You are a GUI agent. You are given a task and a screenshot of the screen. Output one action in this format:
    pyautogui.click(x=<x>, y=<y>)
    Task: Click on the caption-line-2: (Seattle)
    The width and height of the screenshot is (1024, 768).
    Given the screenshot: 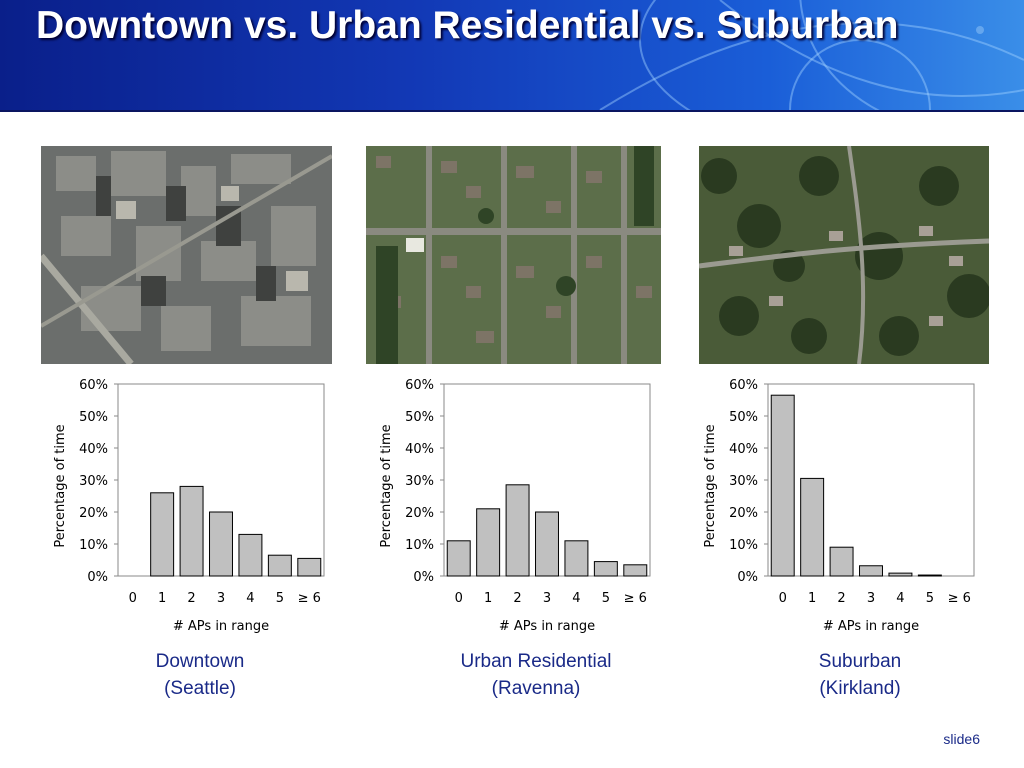 What is the action you would take?
    pyautogui.click(x=200, y=688)
    